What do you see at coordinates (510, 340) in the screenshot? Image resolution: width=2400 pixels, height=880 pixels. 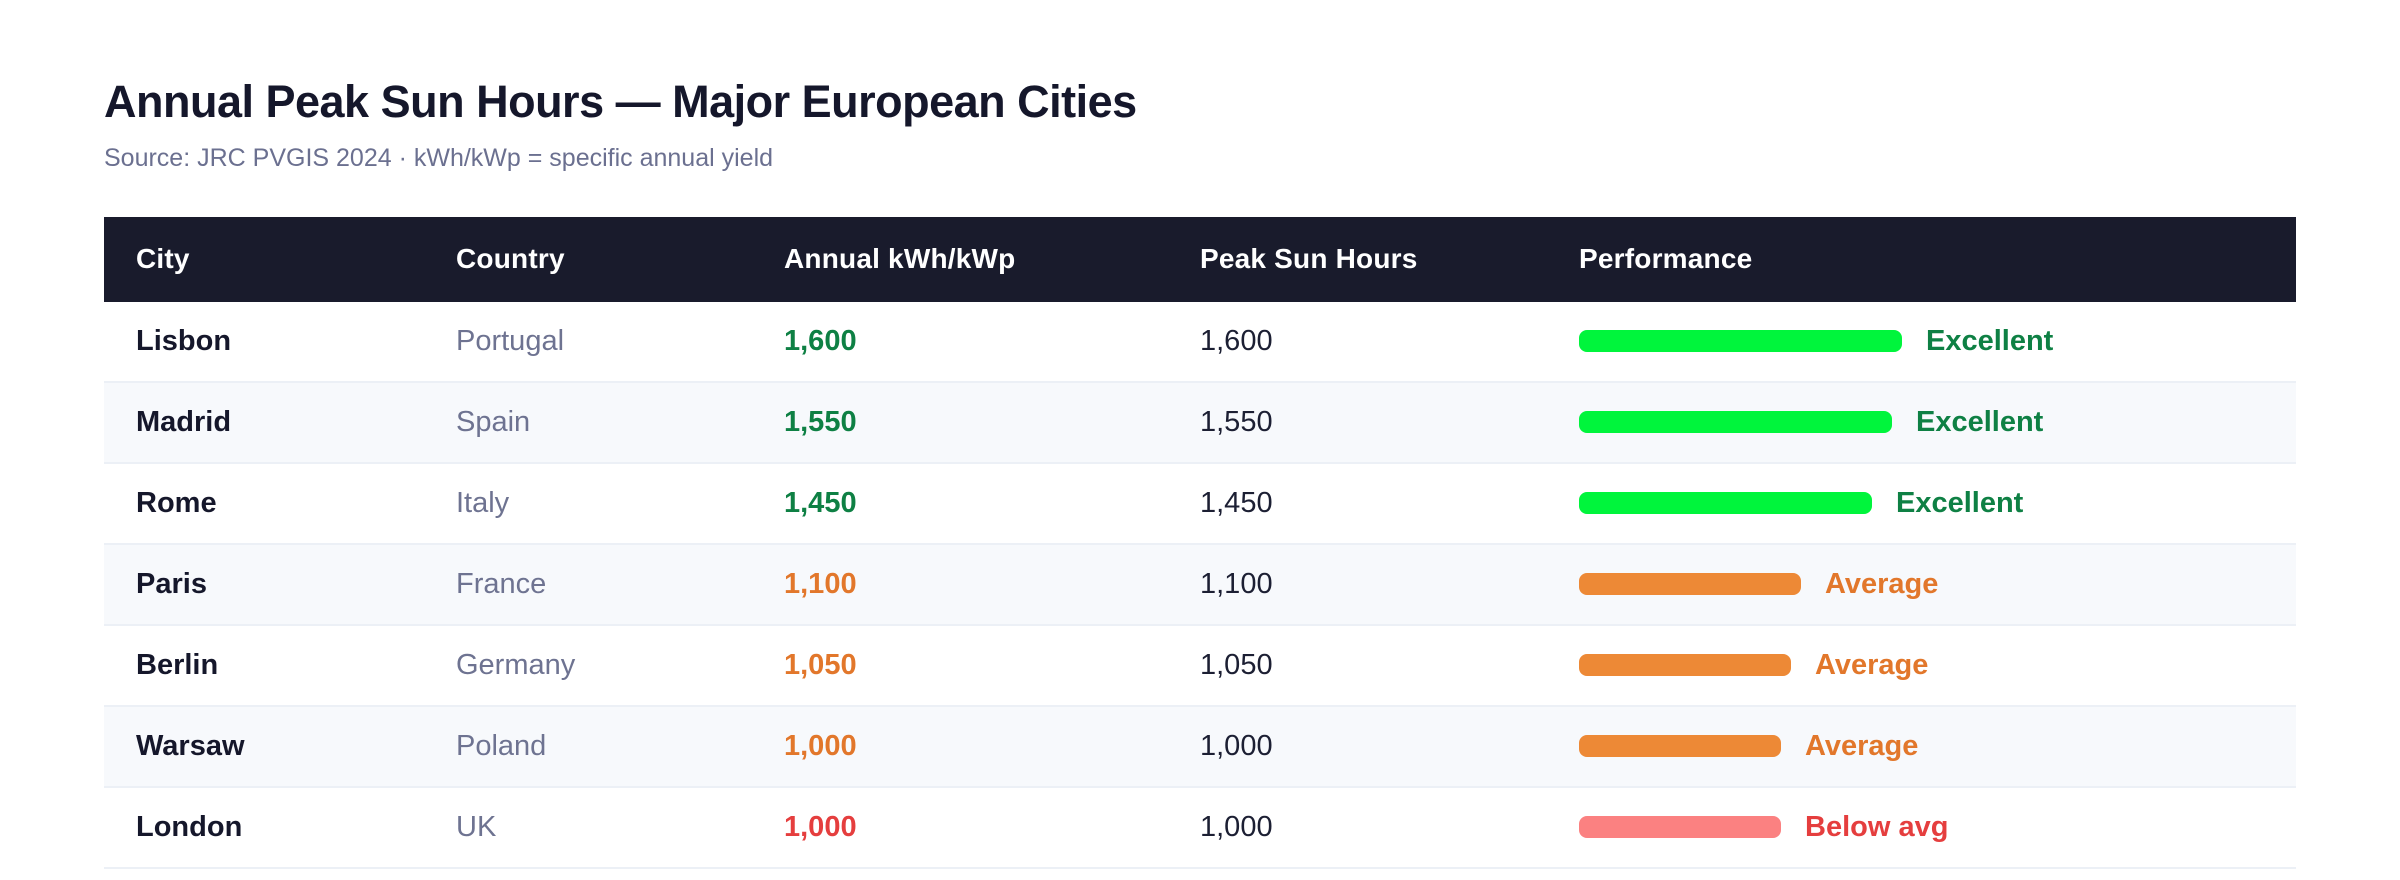 I see `country-value: Portugal` at bounding box center [510, 340].